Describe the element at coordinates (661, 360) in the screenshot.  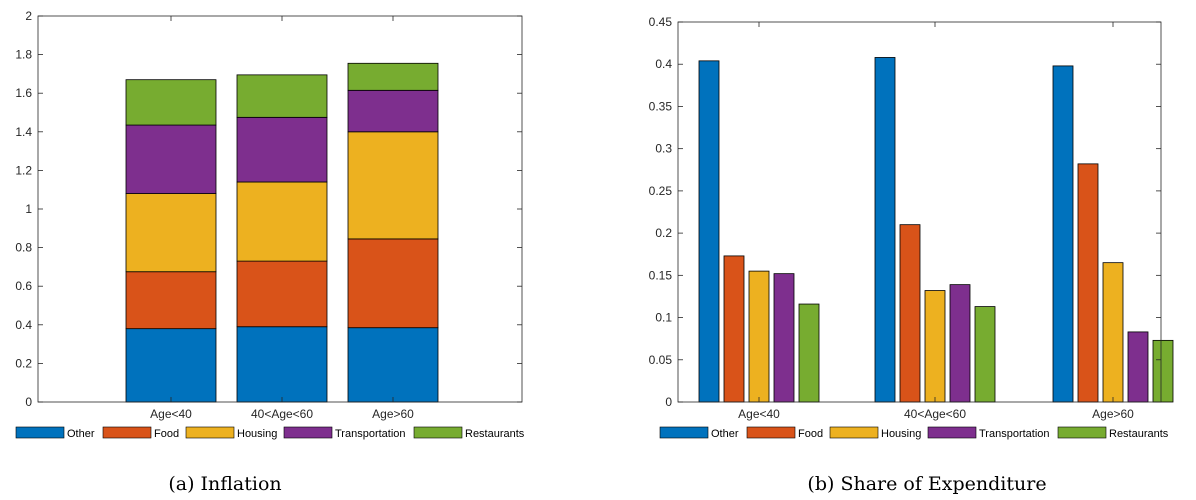
I see `y-tick-label: 0.05` at that location.